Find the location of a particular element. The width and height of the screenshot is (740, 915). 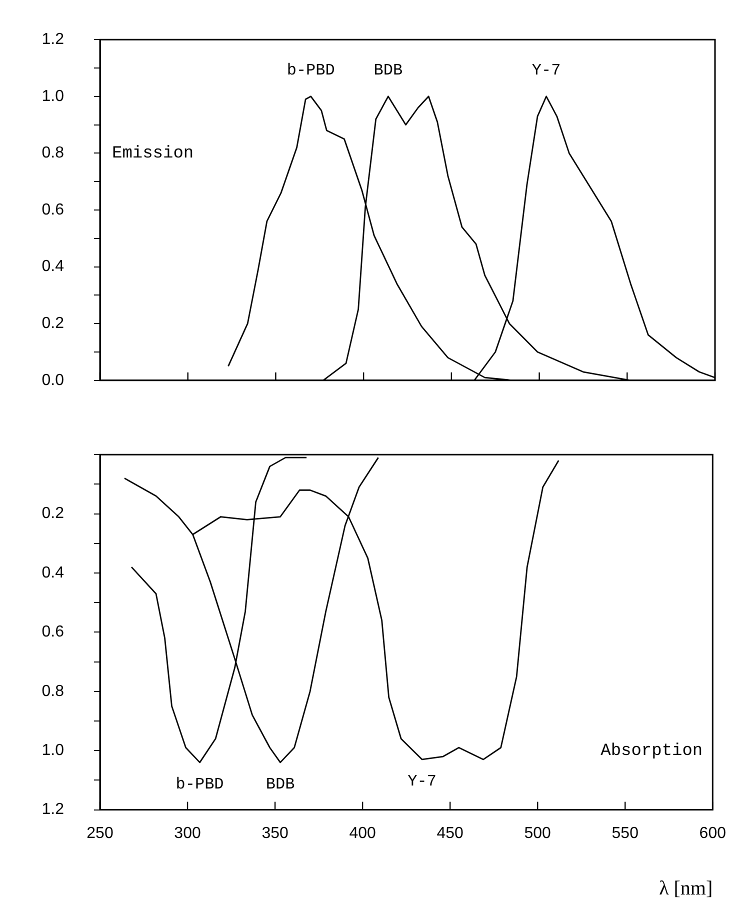

annotation: Emission is located at coordinates (153, 154).